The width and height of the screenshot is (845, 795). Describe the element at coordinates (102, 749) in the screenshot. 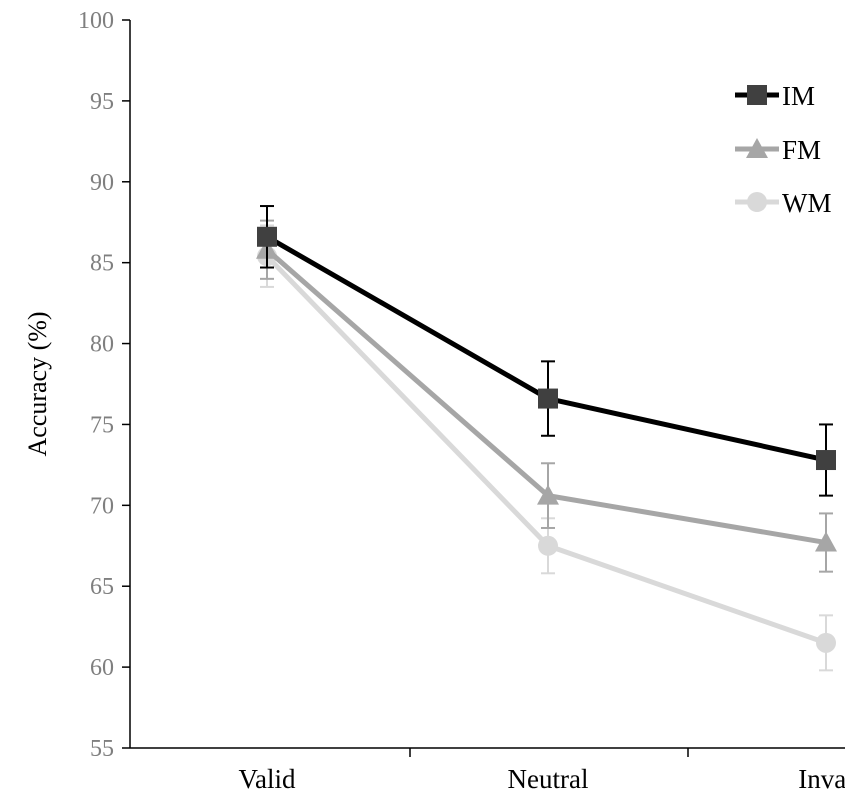

I see `y-tick-label: 55` at that location.